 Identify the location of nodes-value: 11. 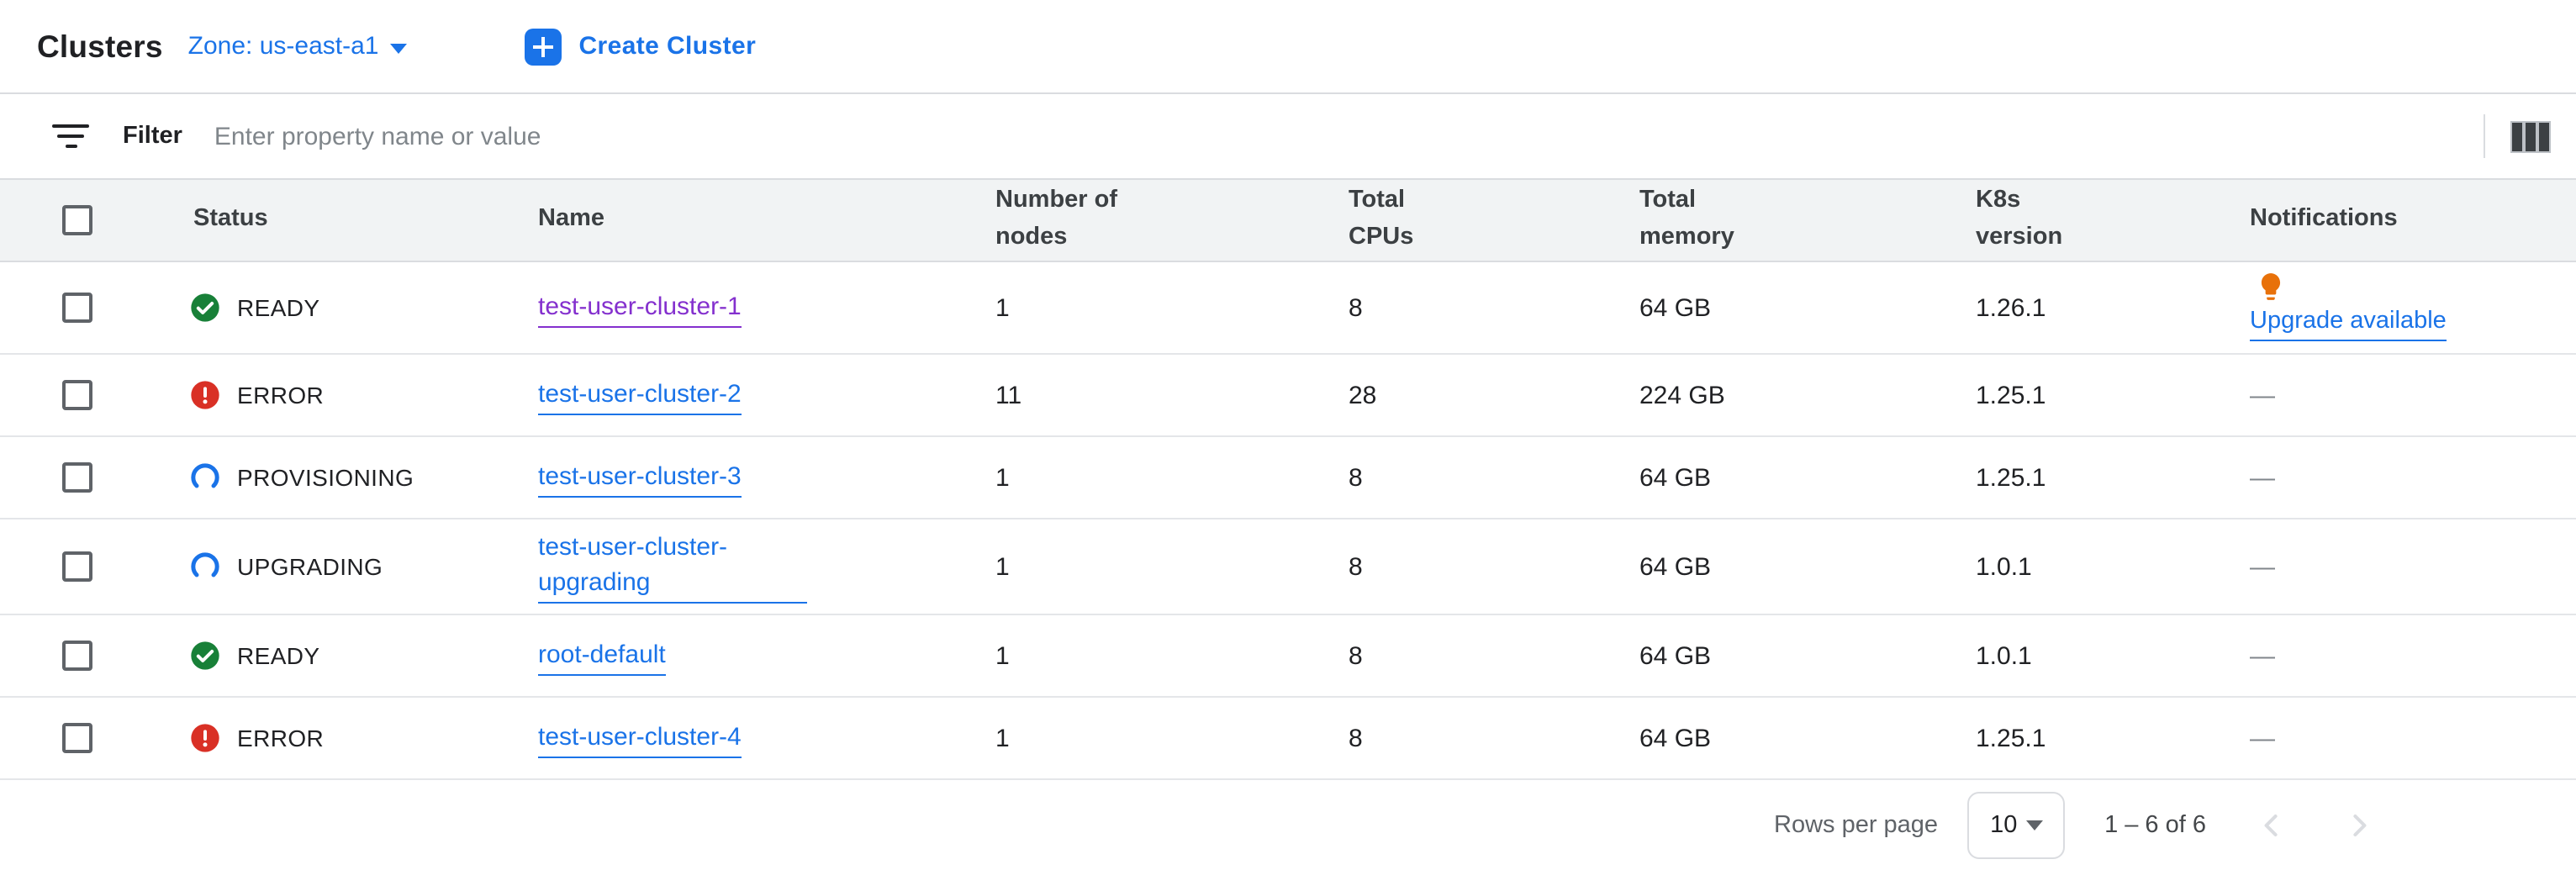
(1172, 396).